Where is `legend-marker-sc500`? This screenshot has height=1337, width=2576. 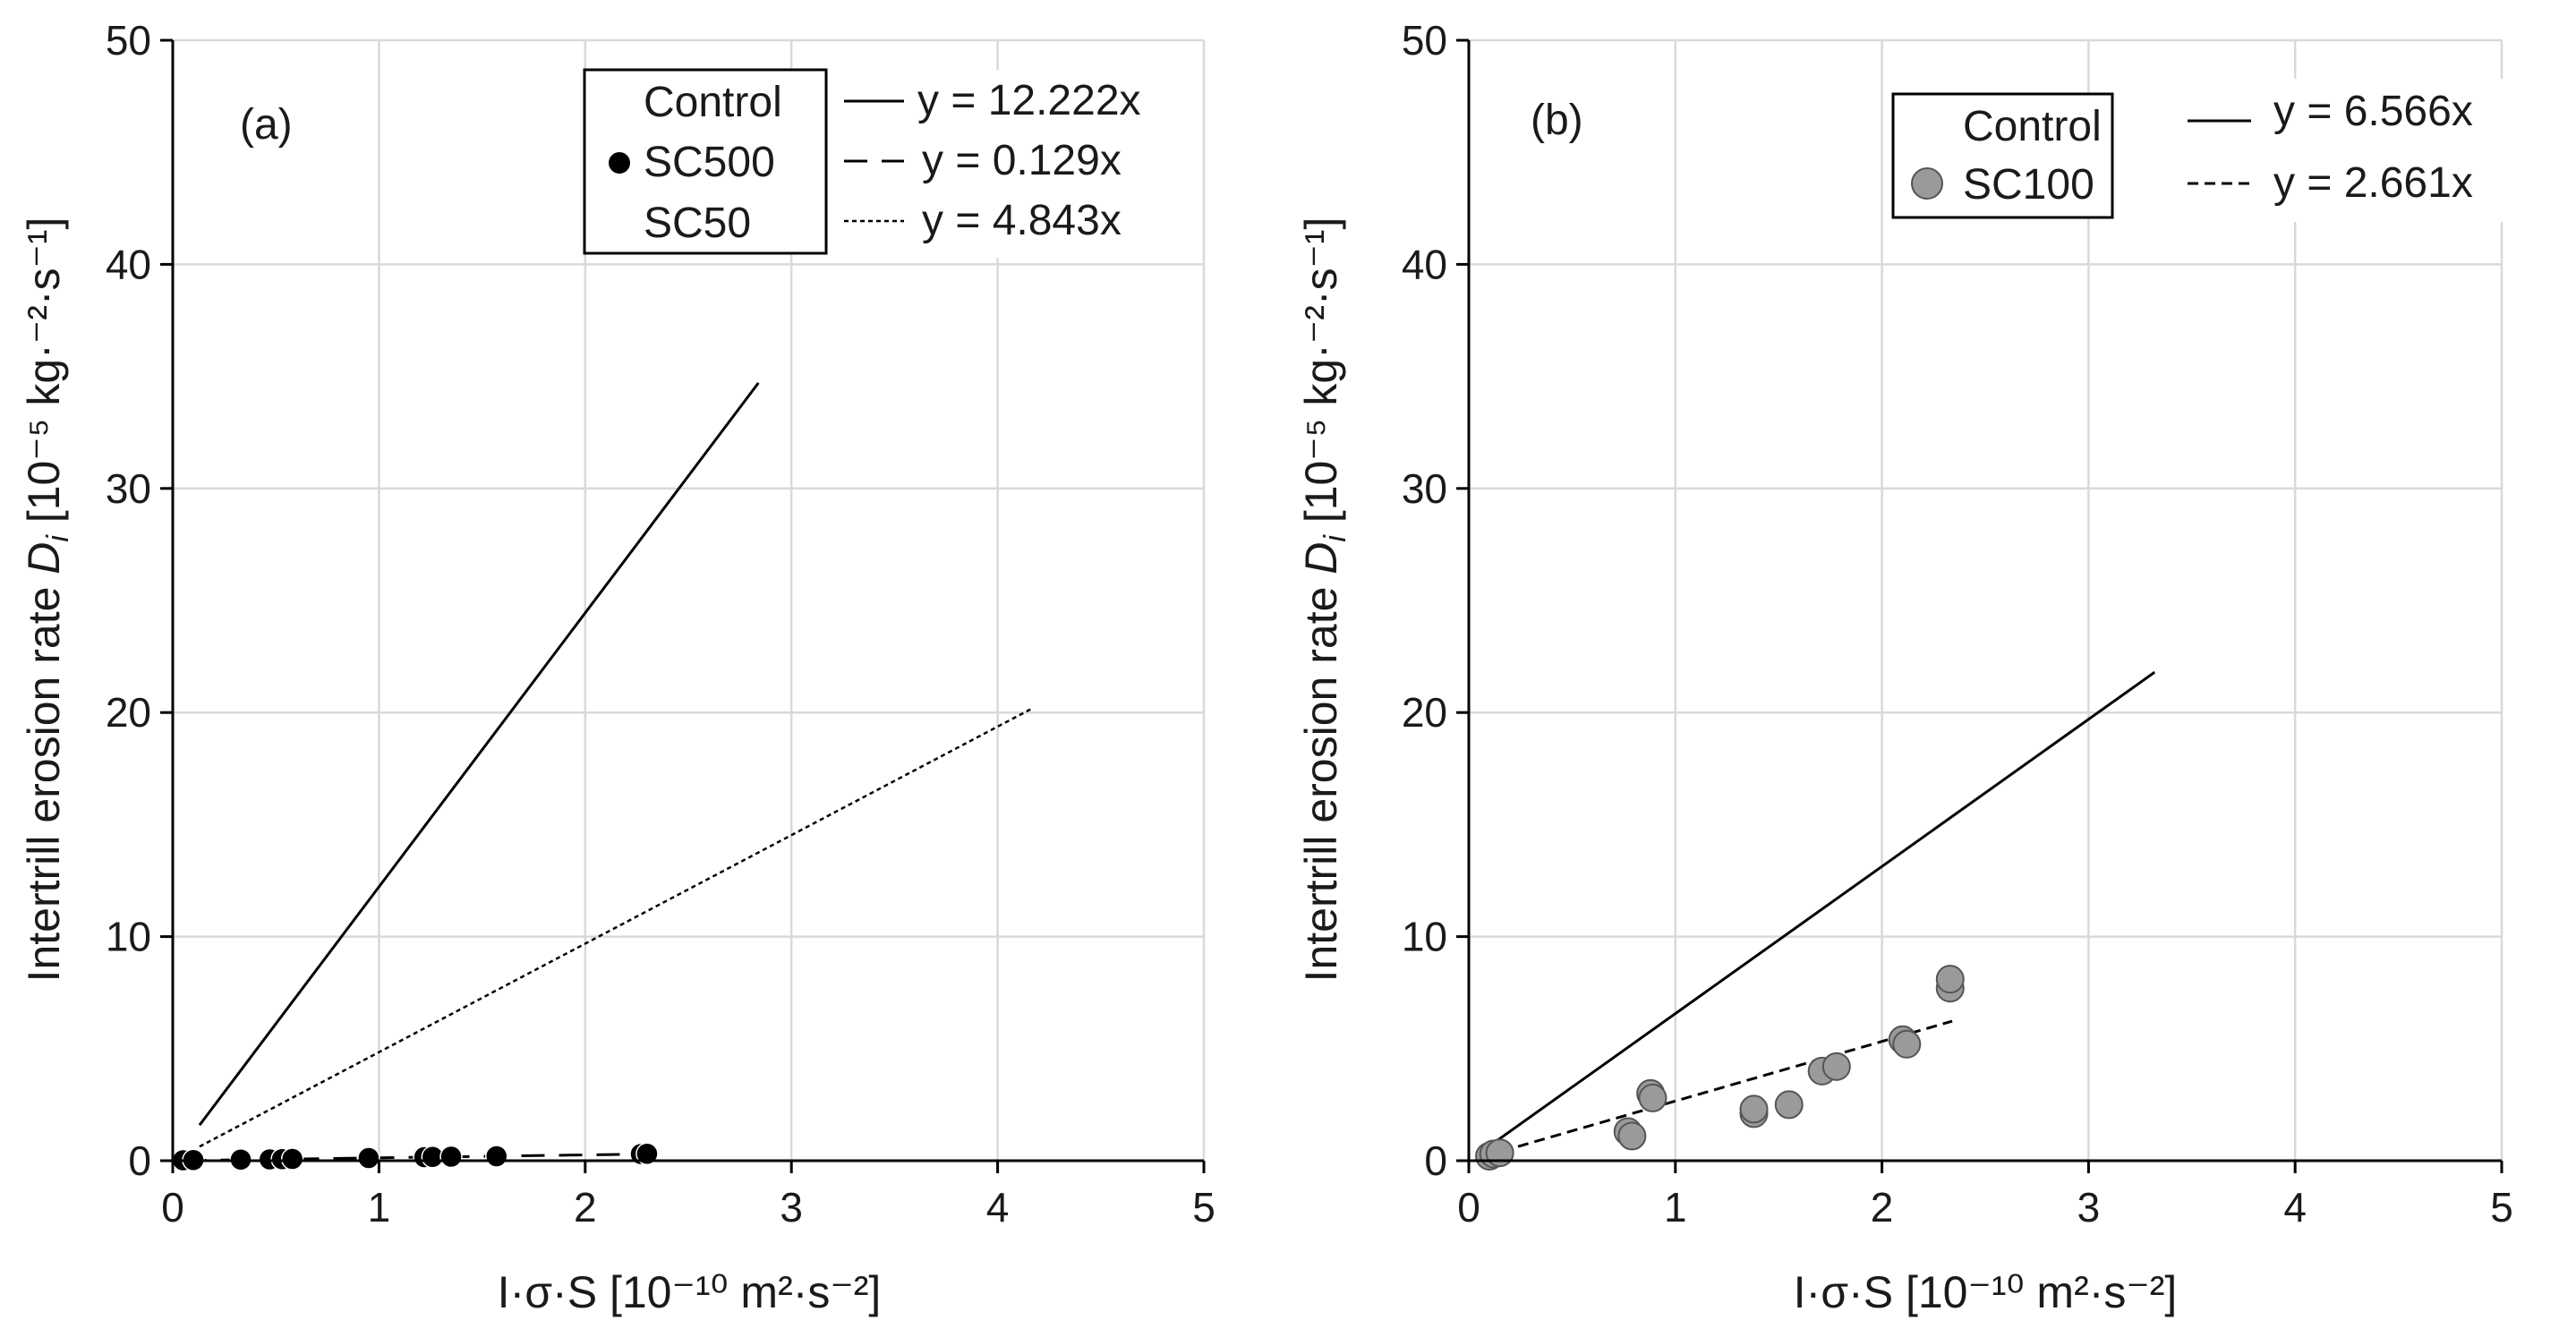
legend-marker-sc500 is located at coordinates (619, 163).